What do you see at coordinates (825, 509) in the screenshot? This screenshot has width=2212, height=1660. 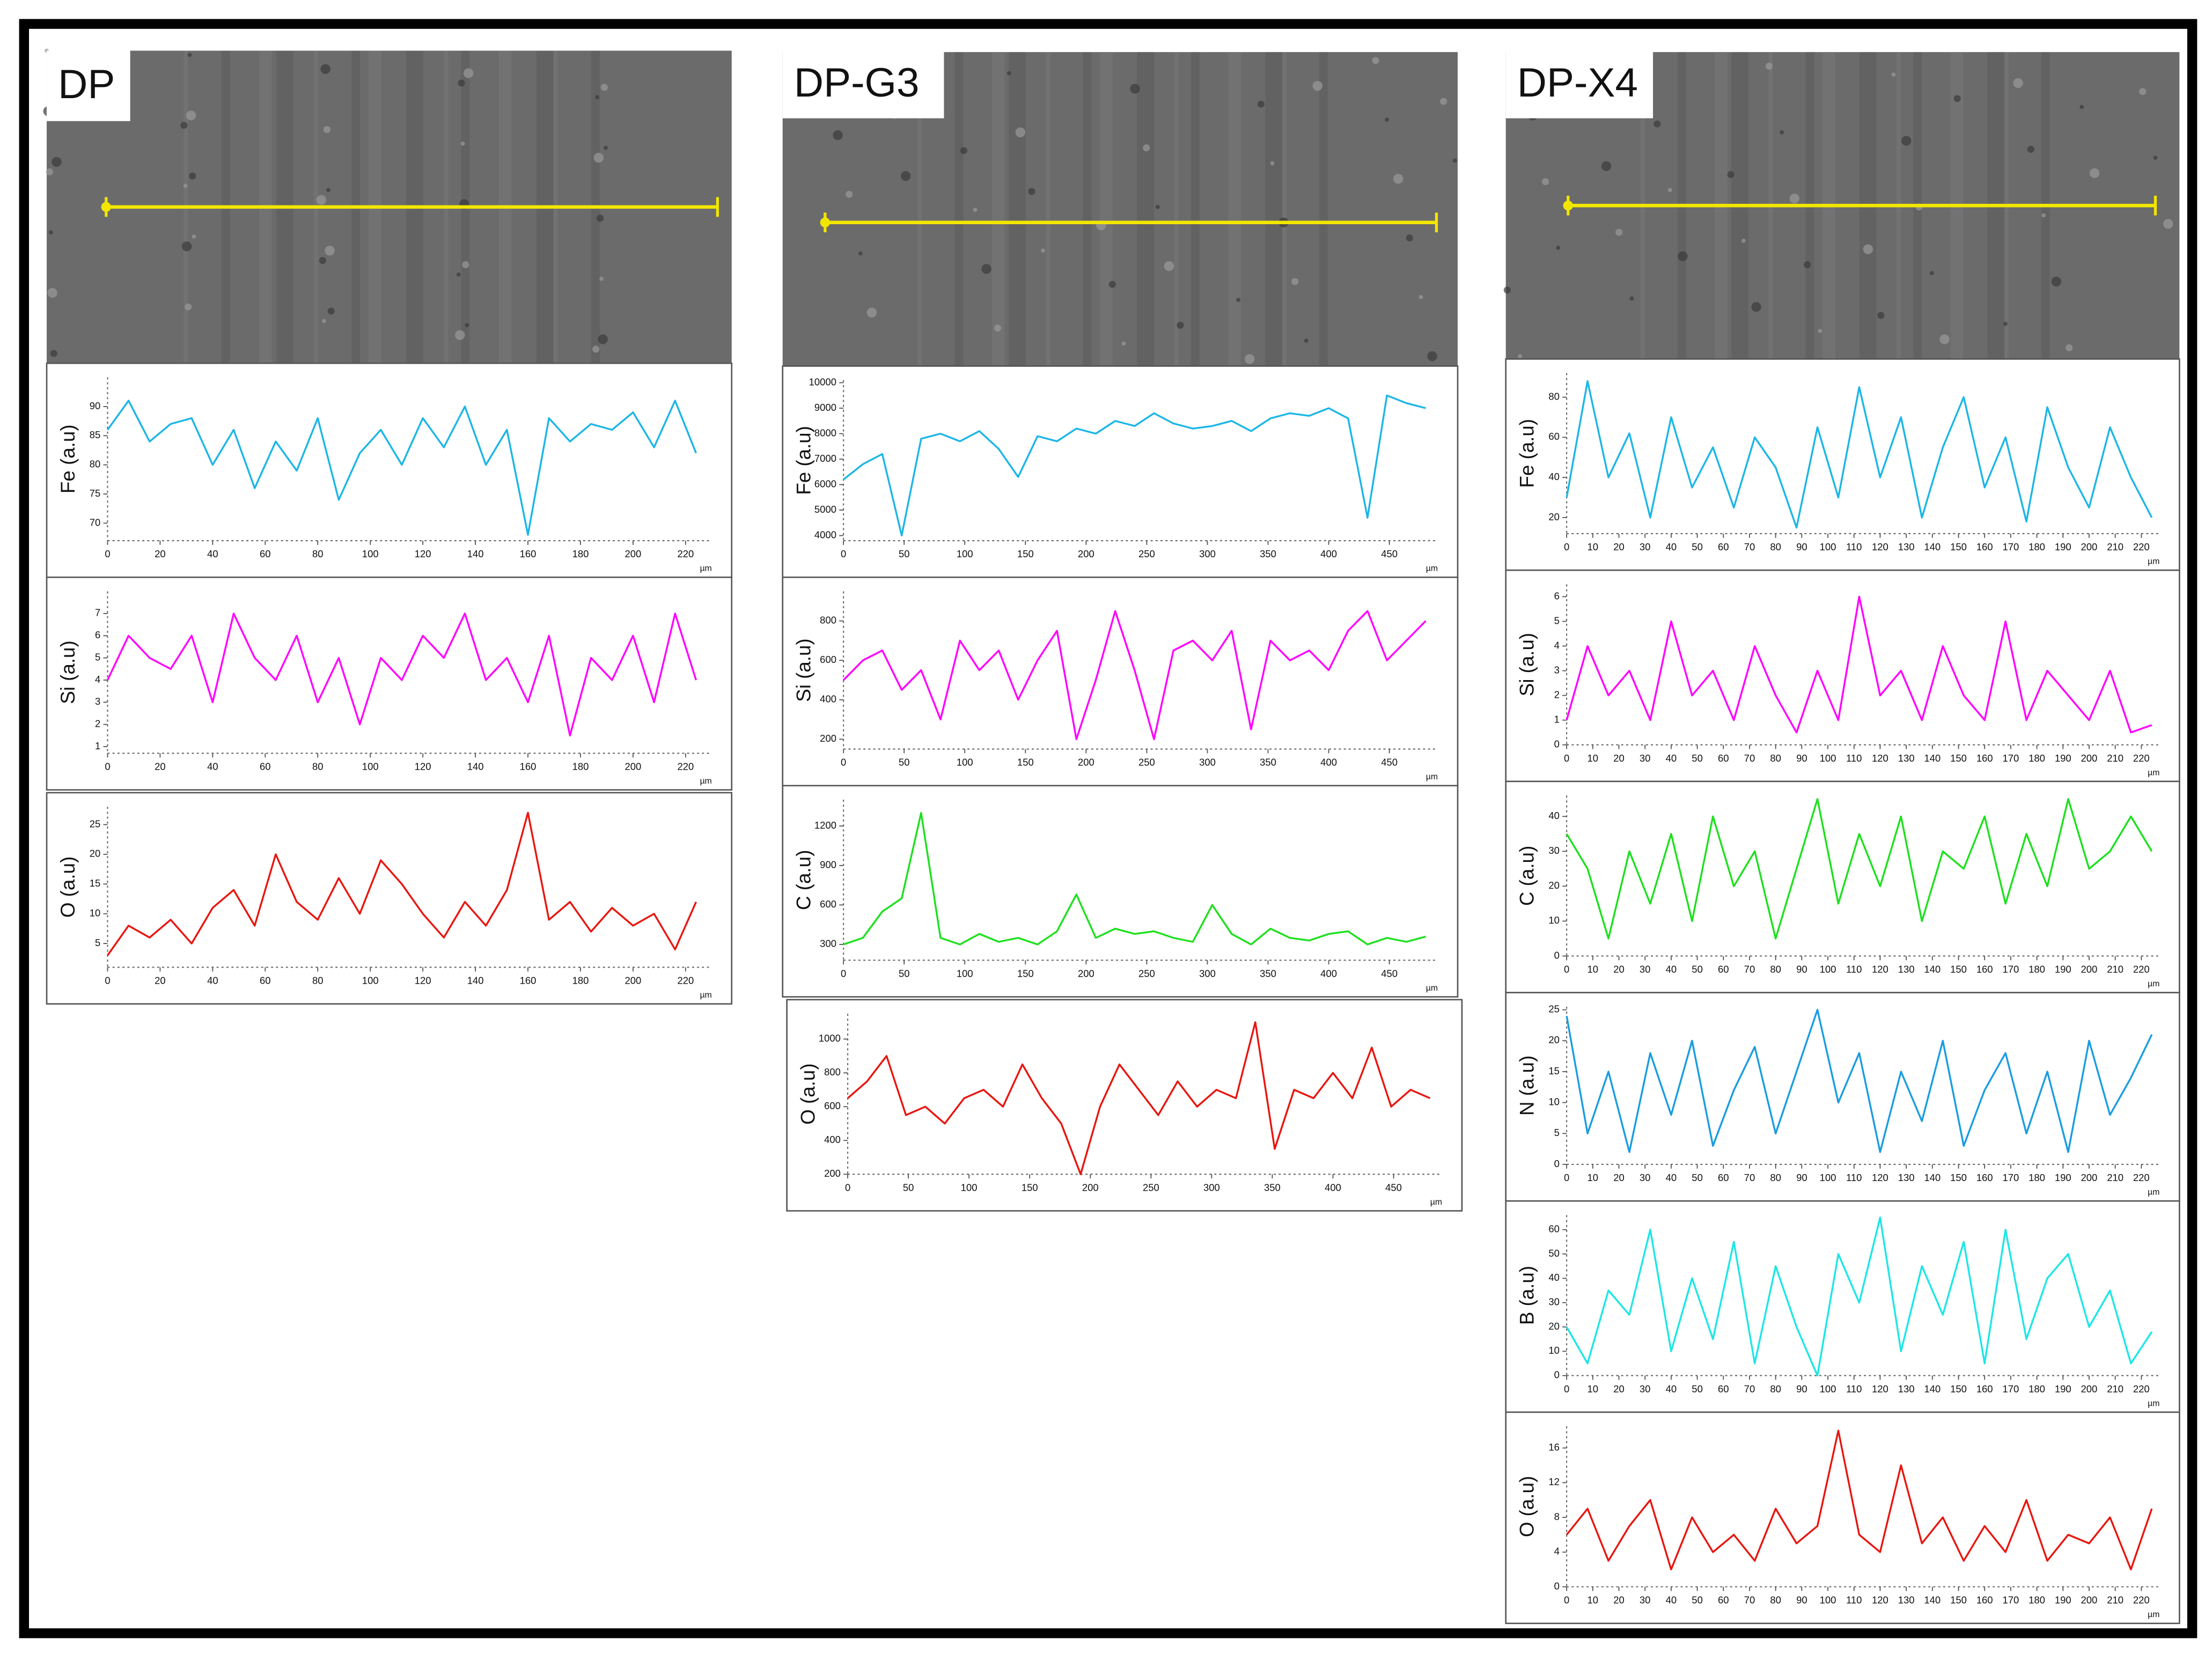 I see `y-tick-label: 5000` at bounding box center [825, 509].